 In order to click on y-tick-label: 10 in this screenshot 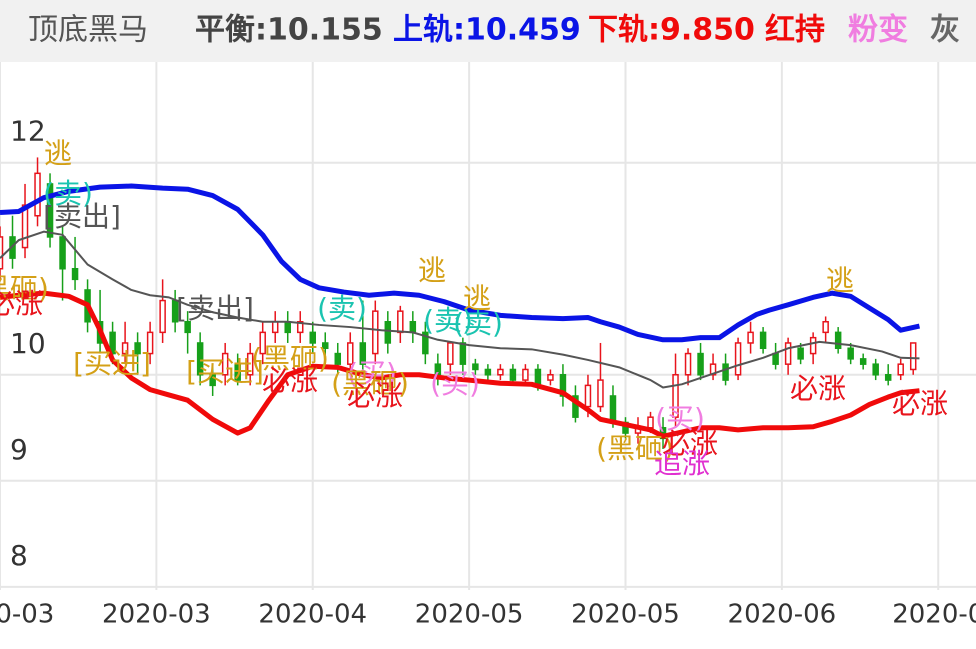, I will do `click(28, 343)`.